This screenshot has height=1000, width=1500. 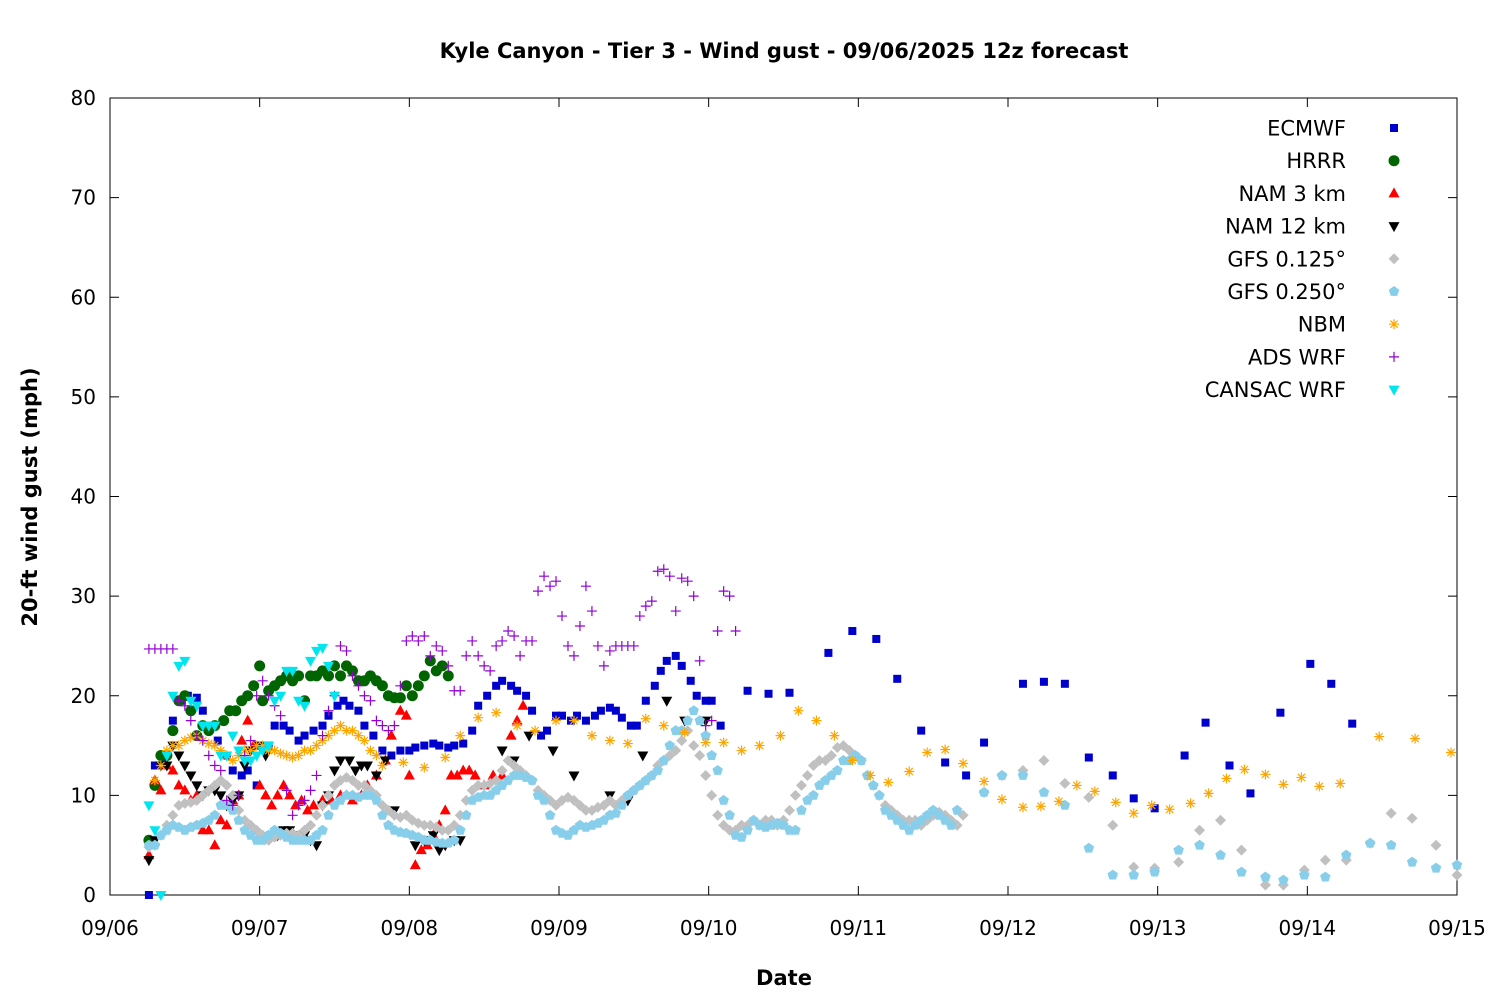 I want to click on series-nbm, so click(x=803, y=762).